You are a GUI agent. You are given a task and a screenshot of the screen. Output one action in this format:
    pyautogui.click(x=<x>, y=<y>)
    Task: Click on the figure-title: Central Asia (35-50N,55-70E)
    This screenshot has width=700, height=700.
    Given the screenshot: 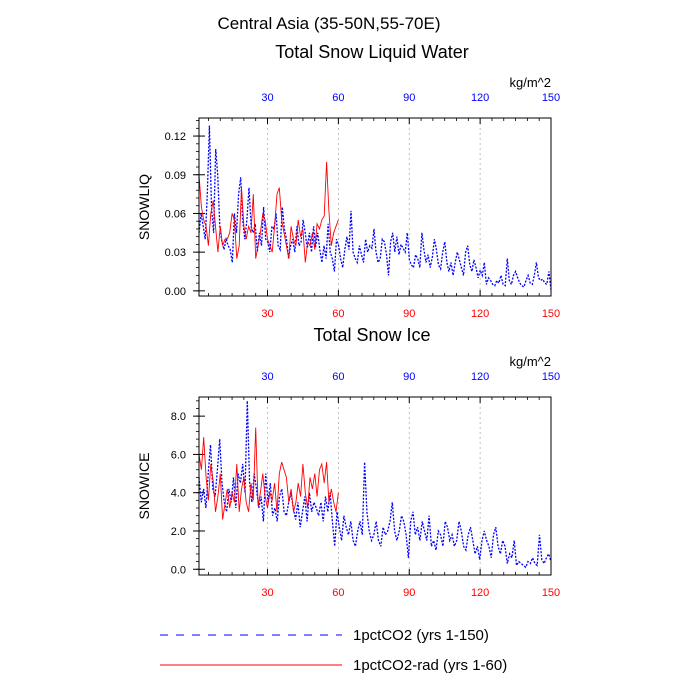 What is the action you would take?
    pyautogui.click(x=328, y=23)
    